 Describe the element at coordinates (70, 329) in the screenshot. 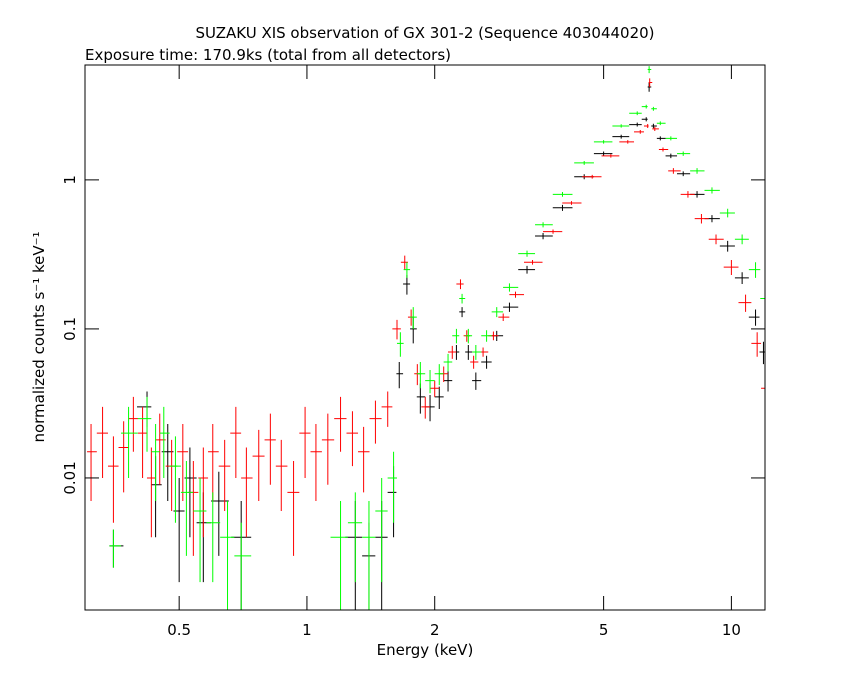

I see `y-tick-label: 0.1` at that location.